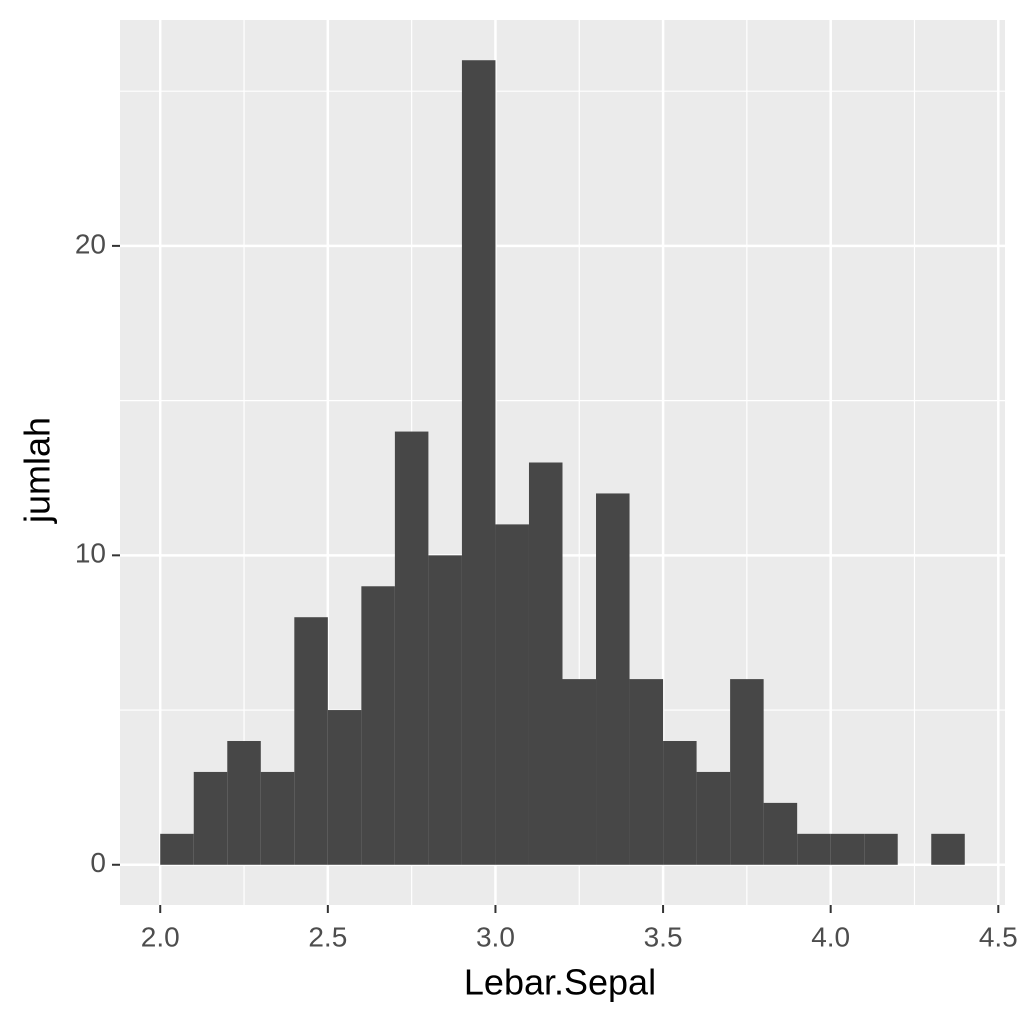 Image resolution: width=1024 pixels, height=1024 pixels. Describe the element at coordinates (160, 936) in the screenshot. I see `x-tick-label: 2.0` at that location.